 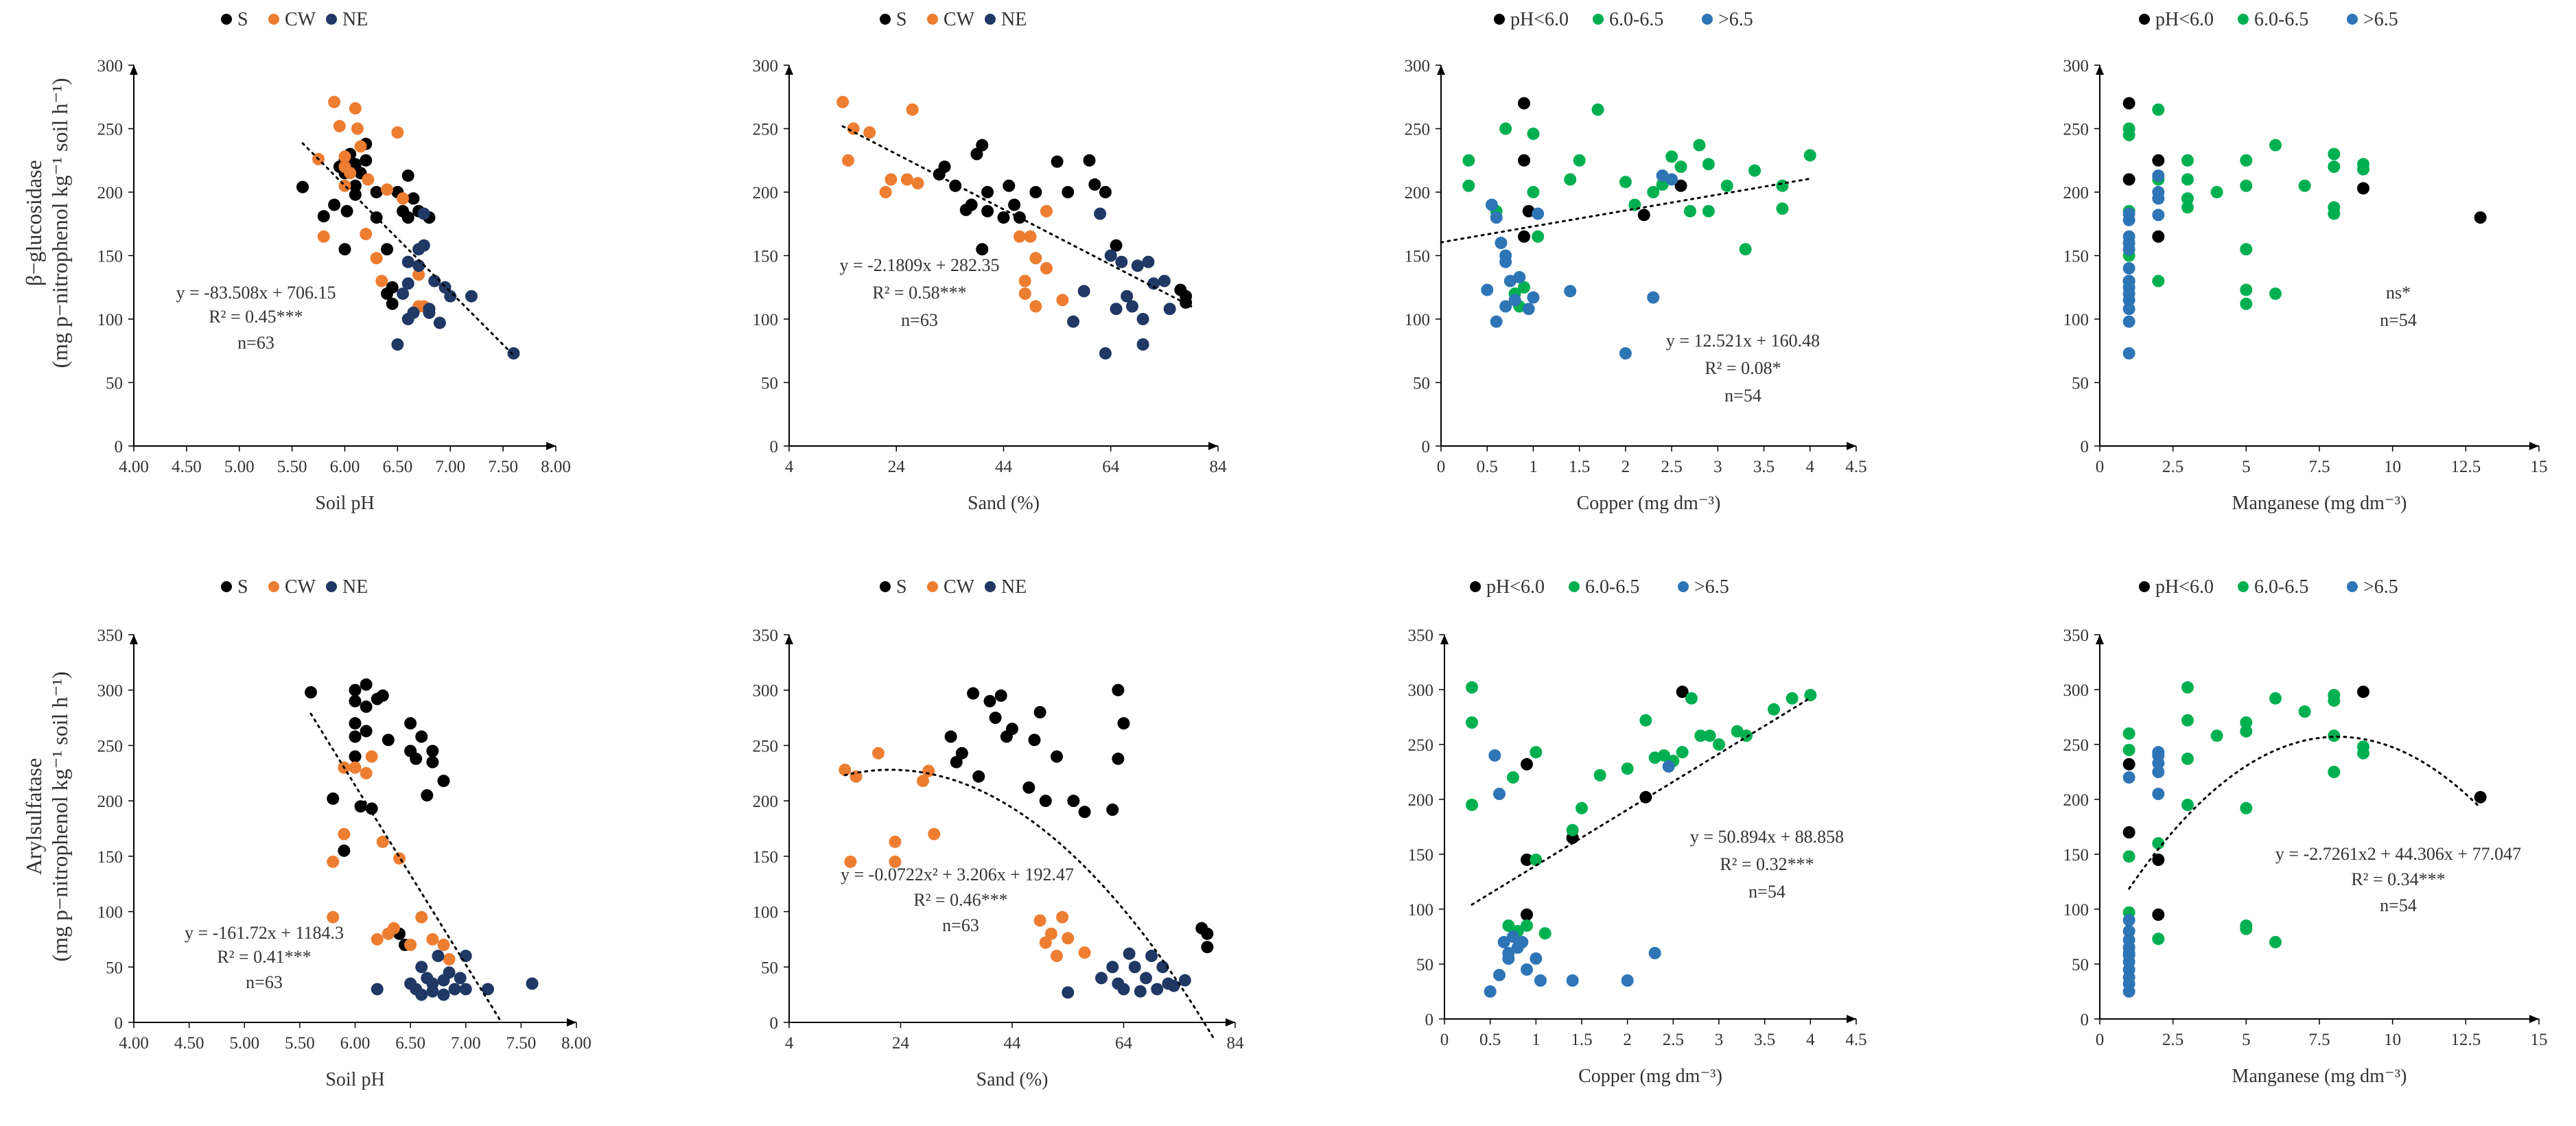 What do you see at coordinates (33, 223) in the screenshot?
I see `row-label-top-line1: β−glucosidase` at bounding box center [33, 223].